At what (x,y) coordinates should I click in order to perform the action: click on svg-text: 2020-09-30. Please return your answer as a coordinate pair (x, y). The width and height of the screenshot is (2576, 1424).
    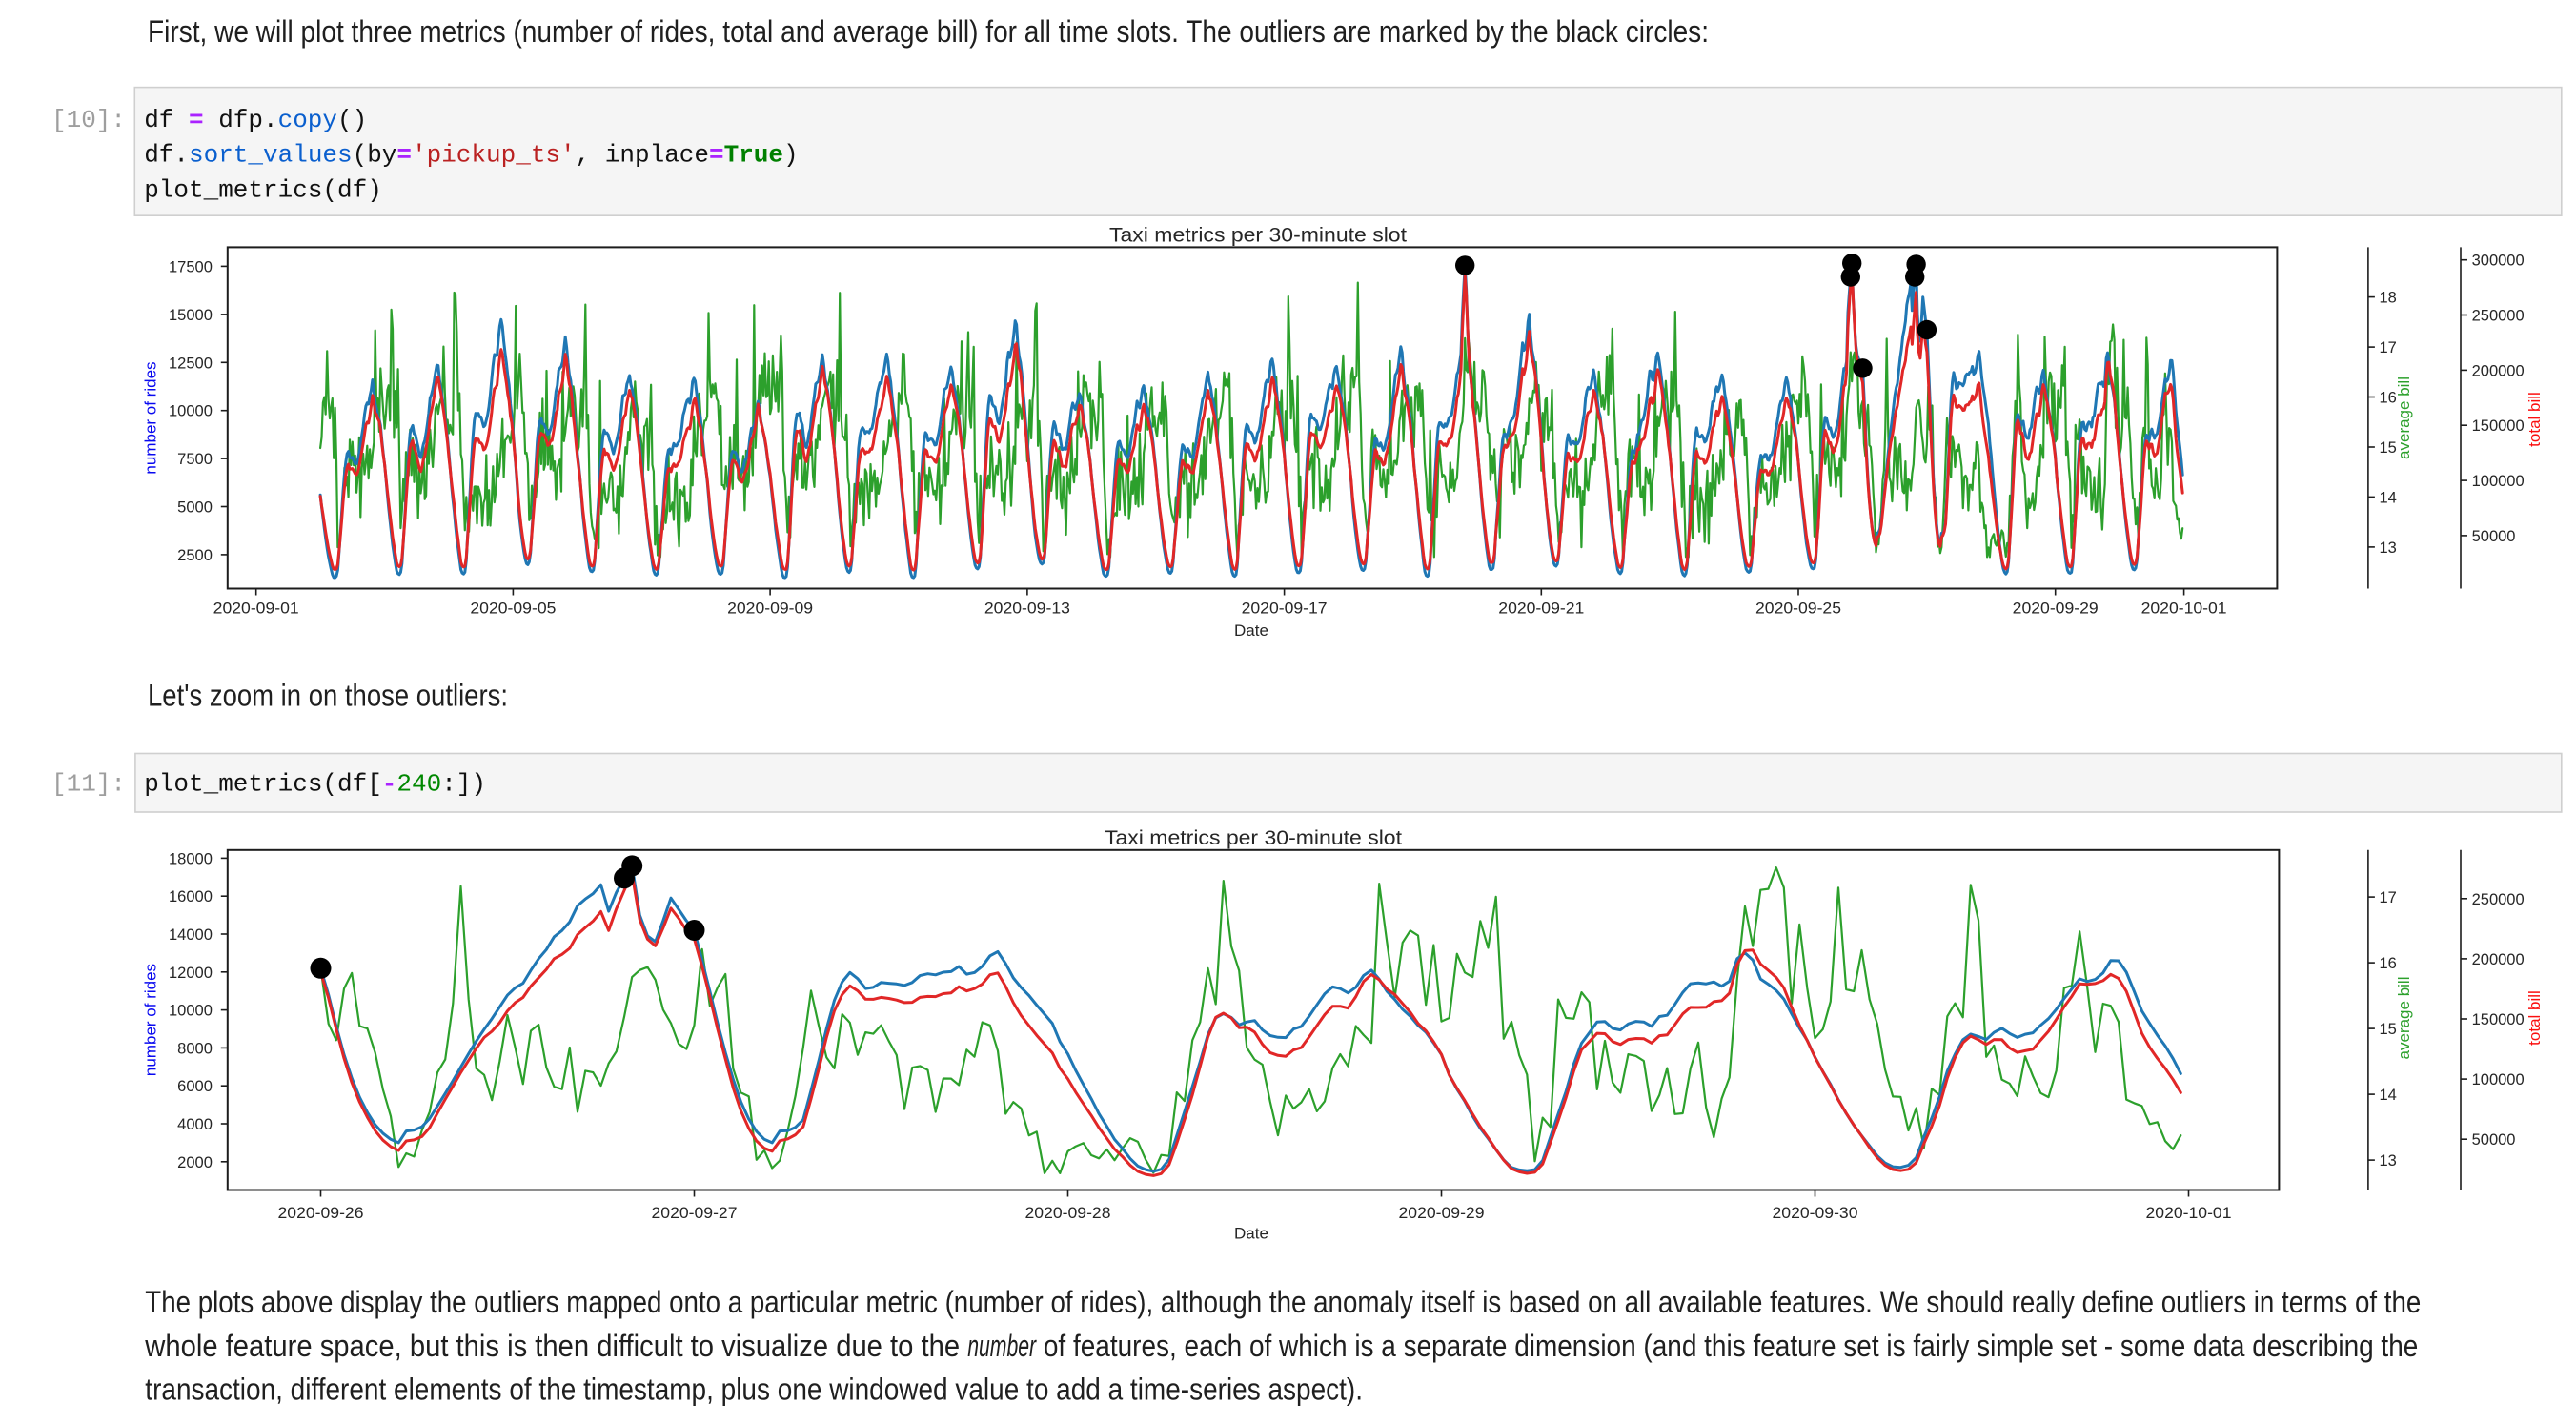
    Looking at the image, I should click on (1815, 1214).